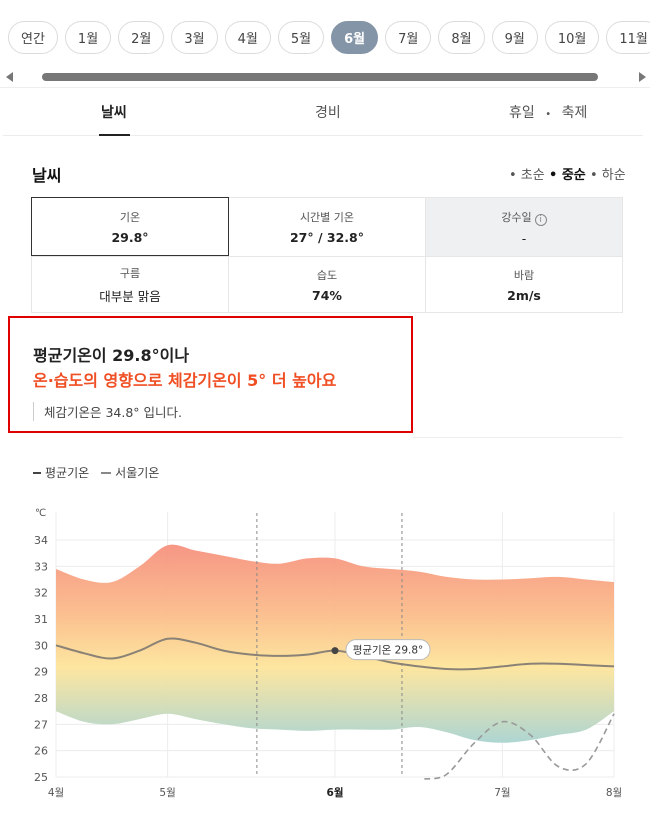 The image size is (650, 827). I want to click on x-tick-label: 5월, so click(167, 793).